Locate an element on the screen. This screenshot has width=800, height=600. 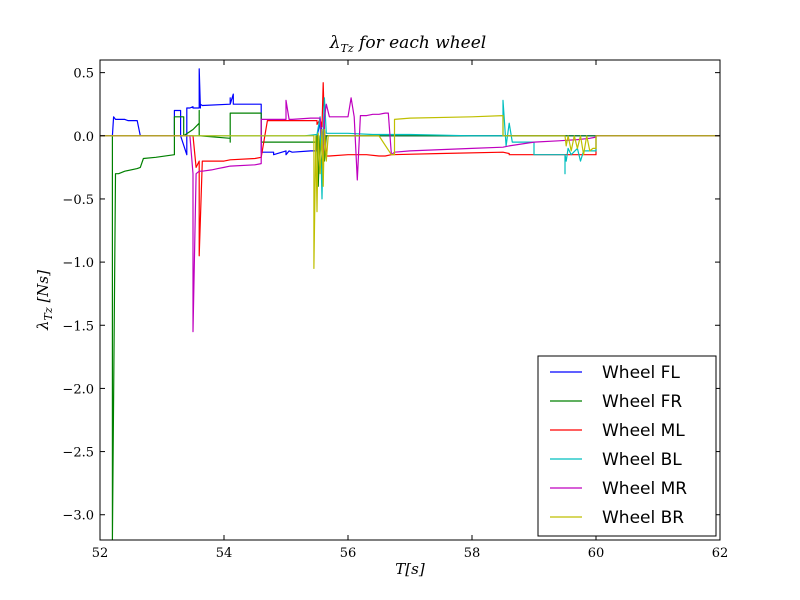
legend-label: Wheel BL is located at coordinates (642, 460).